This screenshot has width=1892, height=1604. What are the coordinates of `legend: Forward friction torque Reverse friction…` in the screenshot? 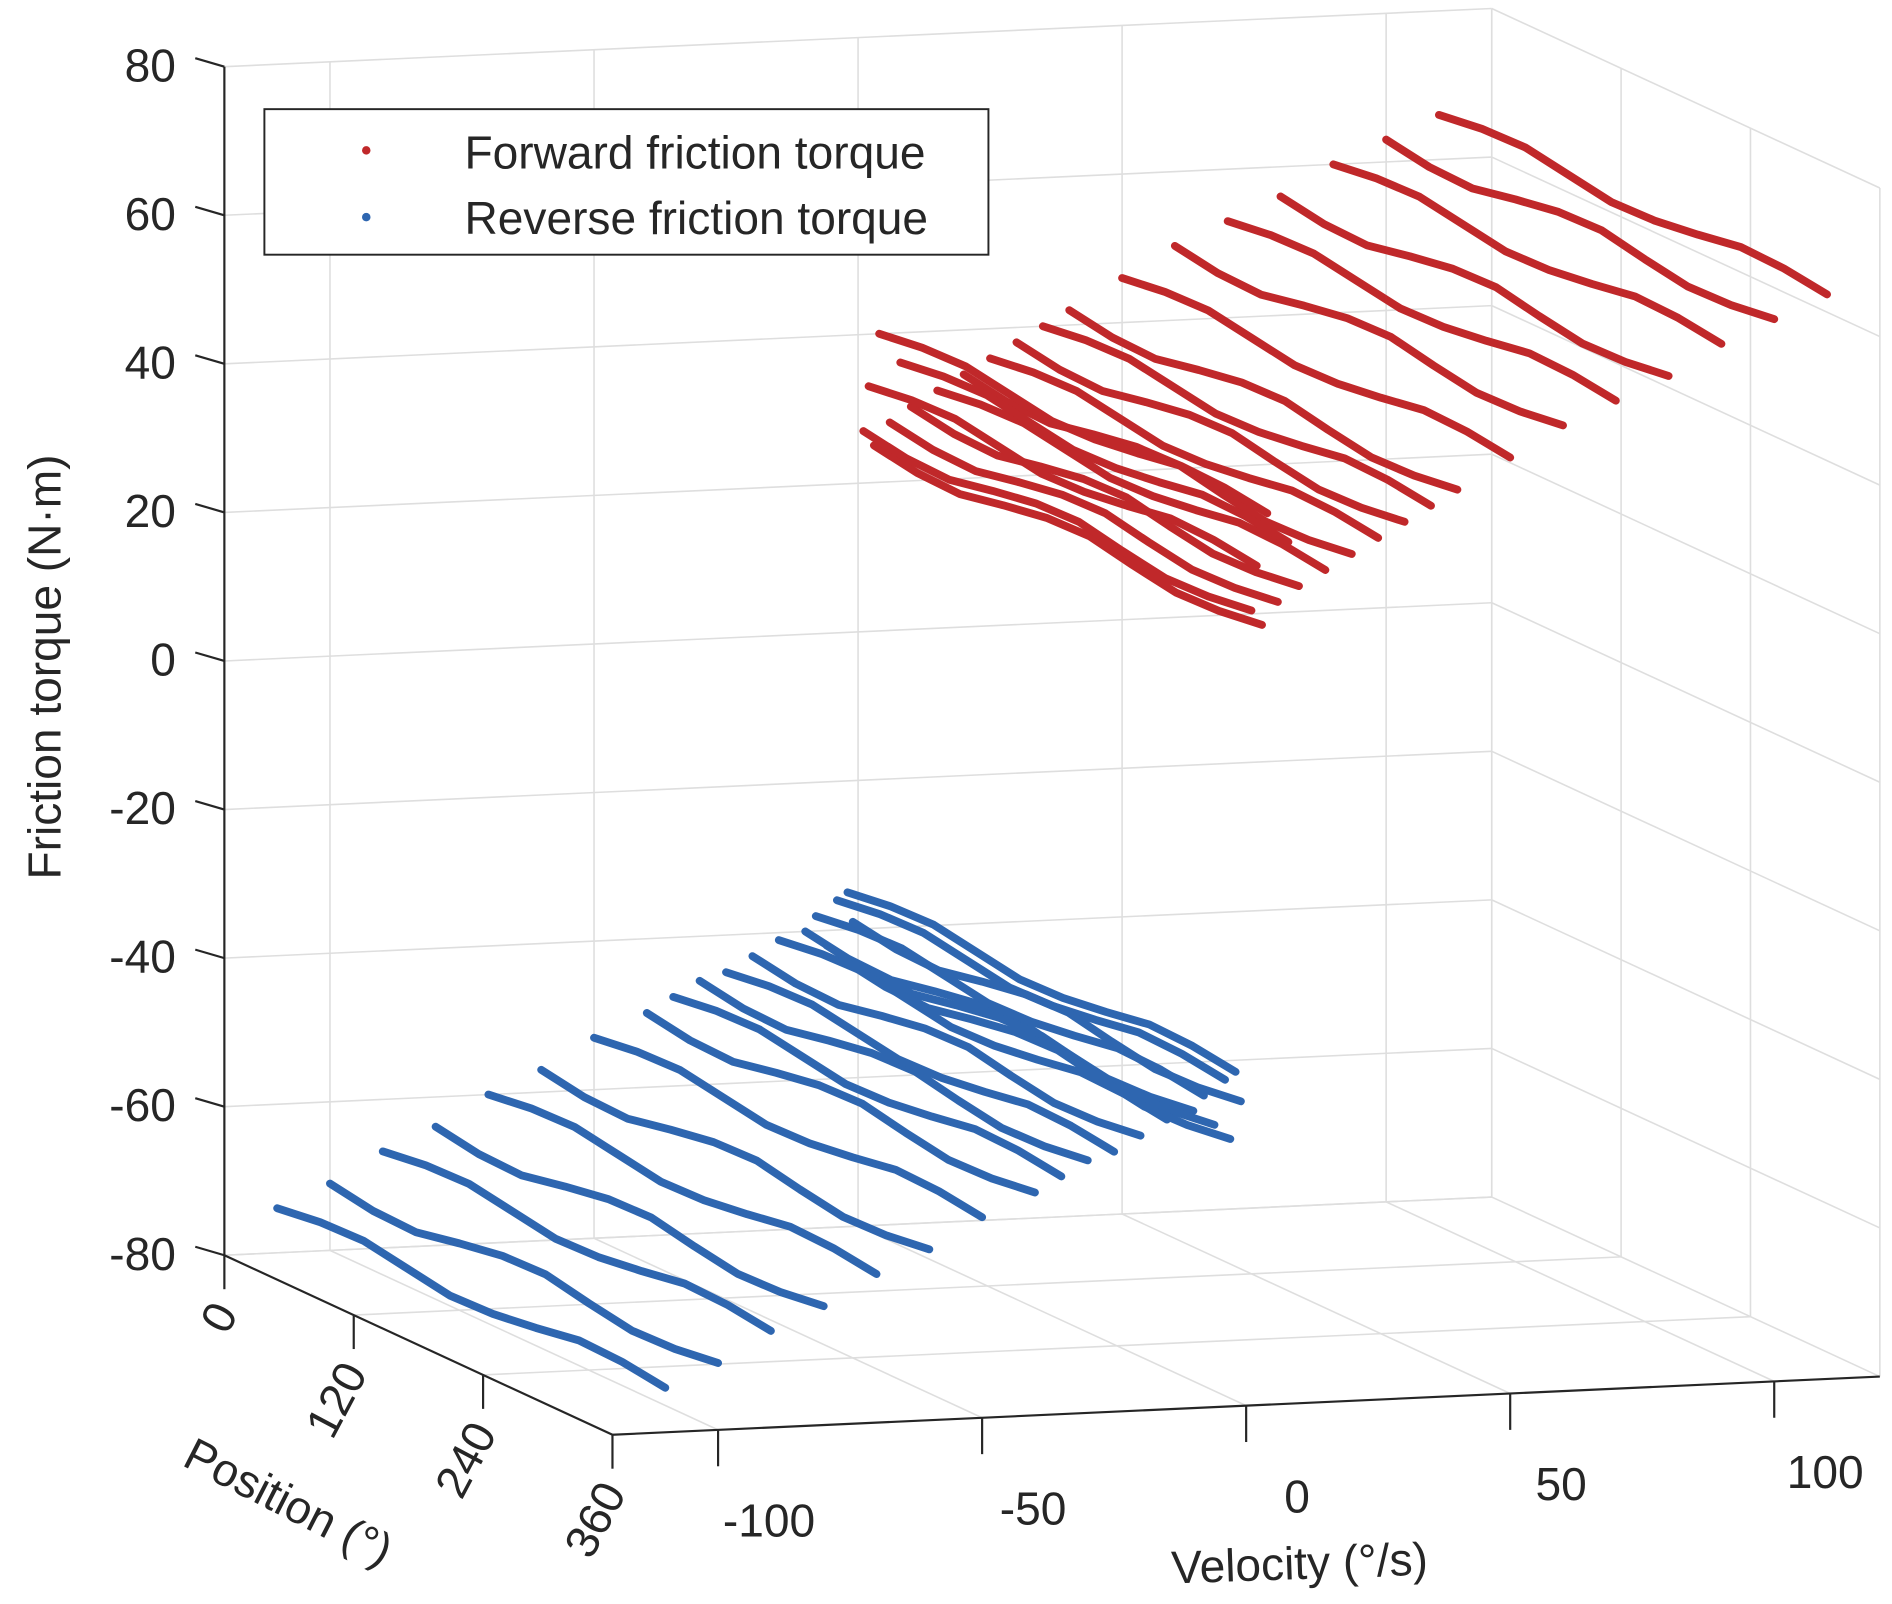 It's located at (626, 182).